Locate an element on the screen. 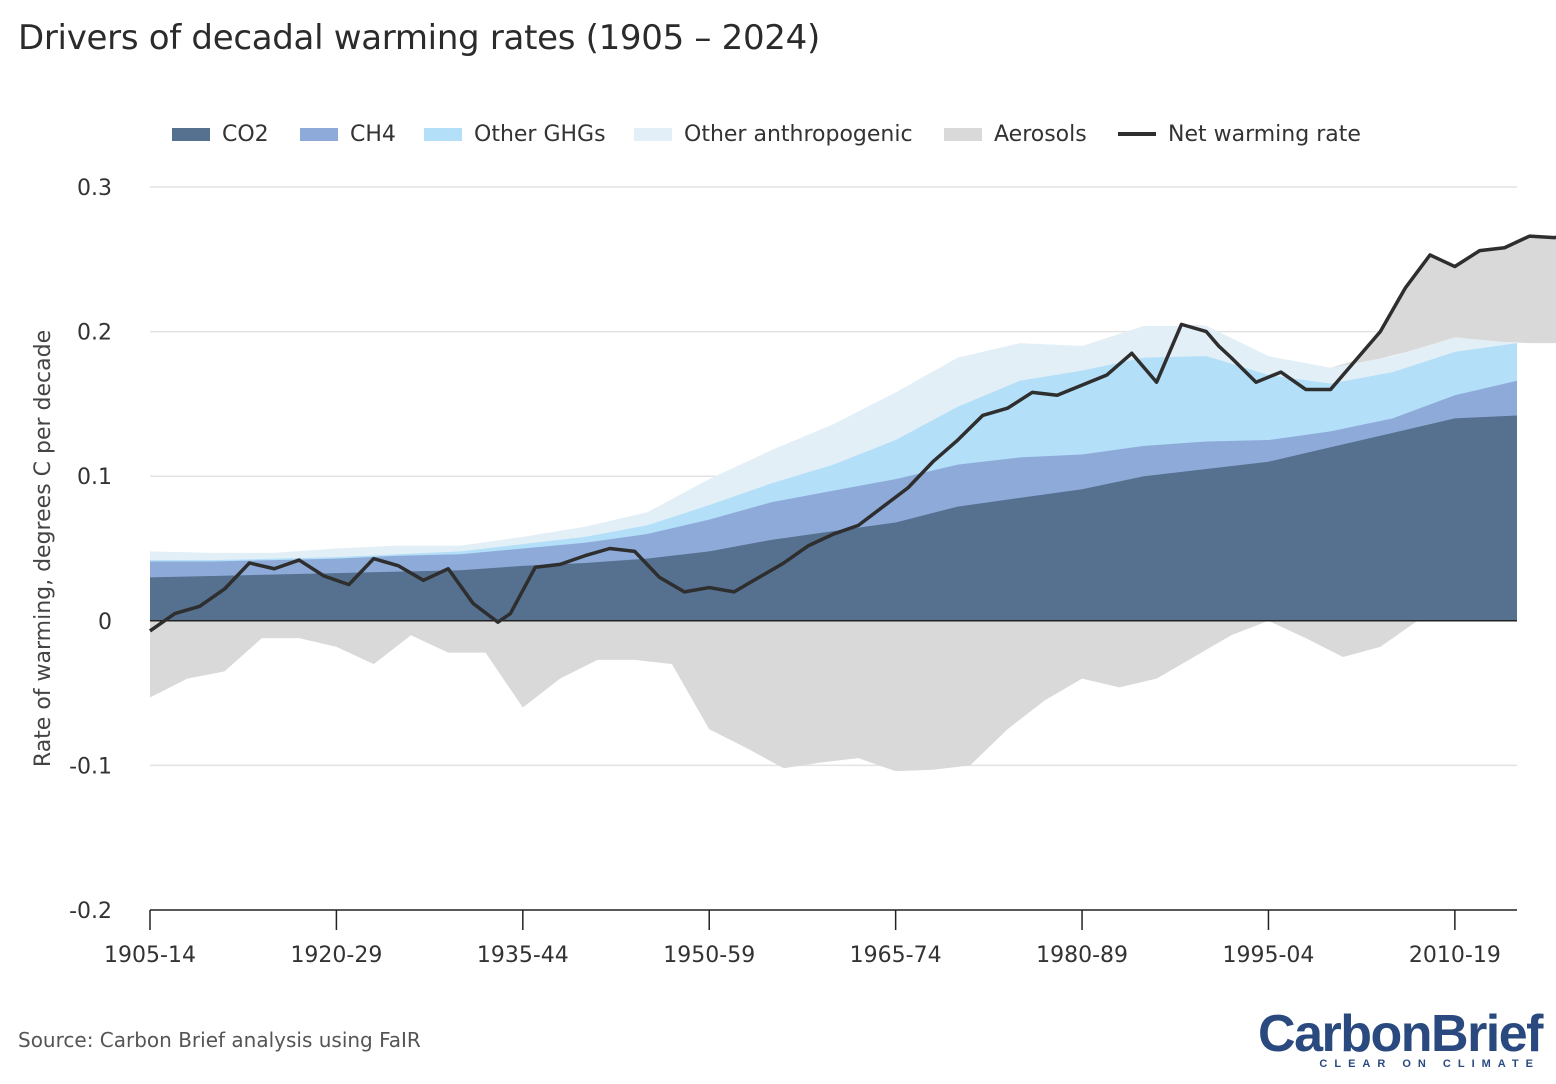 The width and height of the screenshot is (1556, 1084). logo-tagline: CLEAR ON CLIMATE is located at coordinates (1429, 1064).